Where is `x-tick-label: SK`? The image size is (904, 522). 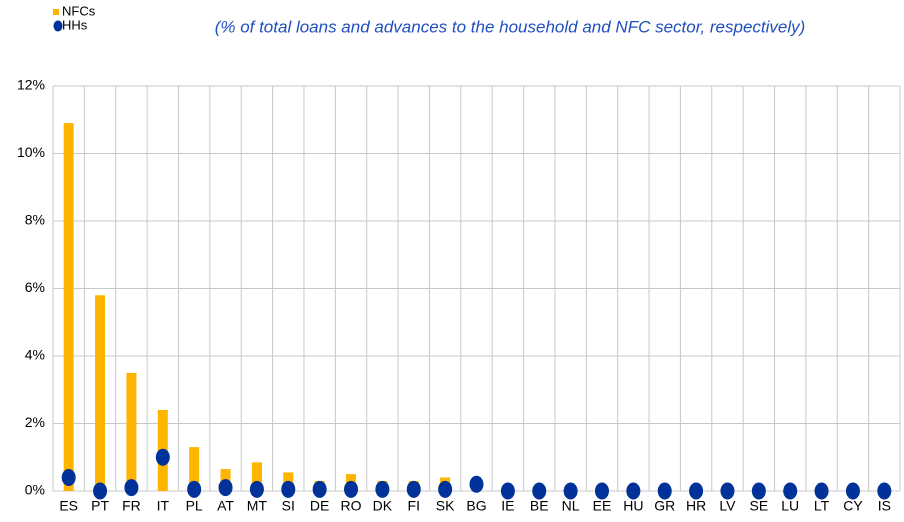 x-tick-label: SK is located at coordinates (445, 506).